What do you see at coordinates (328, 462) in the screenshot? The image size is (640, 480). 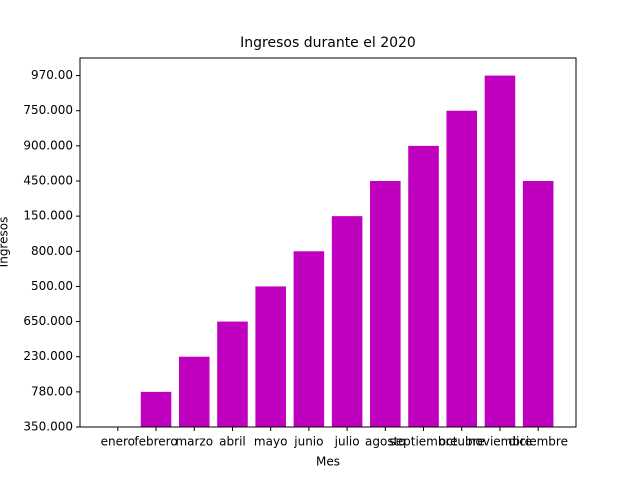 I see `x-axis-label: Mes` at bounding box center [328, 462].